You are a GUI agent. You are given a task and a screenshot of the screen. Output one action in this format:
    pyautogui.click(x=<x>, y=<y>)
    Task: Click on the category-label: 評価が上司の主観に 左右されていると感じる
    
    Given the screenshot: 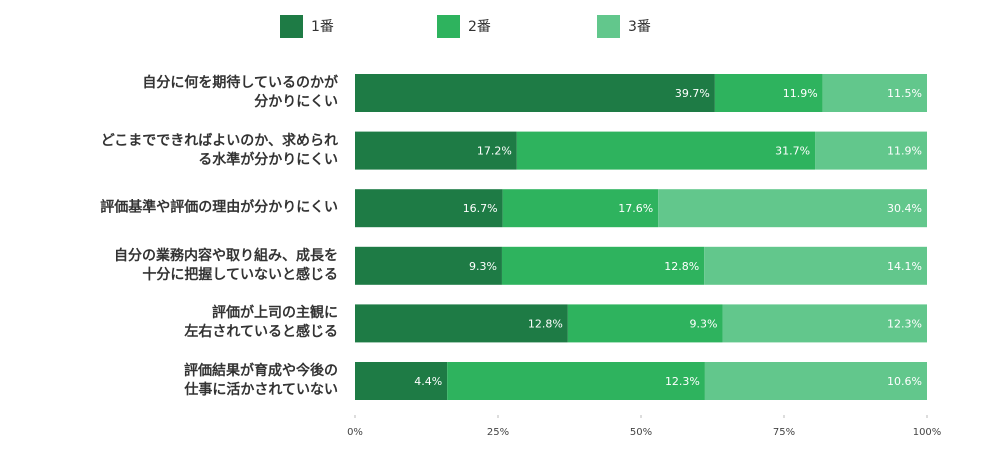 What is the action you would take?
    pyautogui.click(x=261, y=323)
    